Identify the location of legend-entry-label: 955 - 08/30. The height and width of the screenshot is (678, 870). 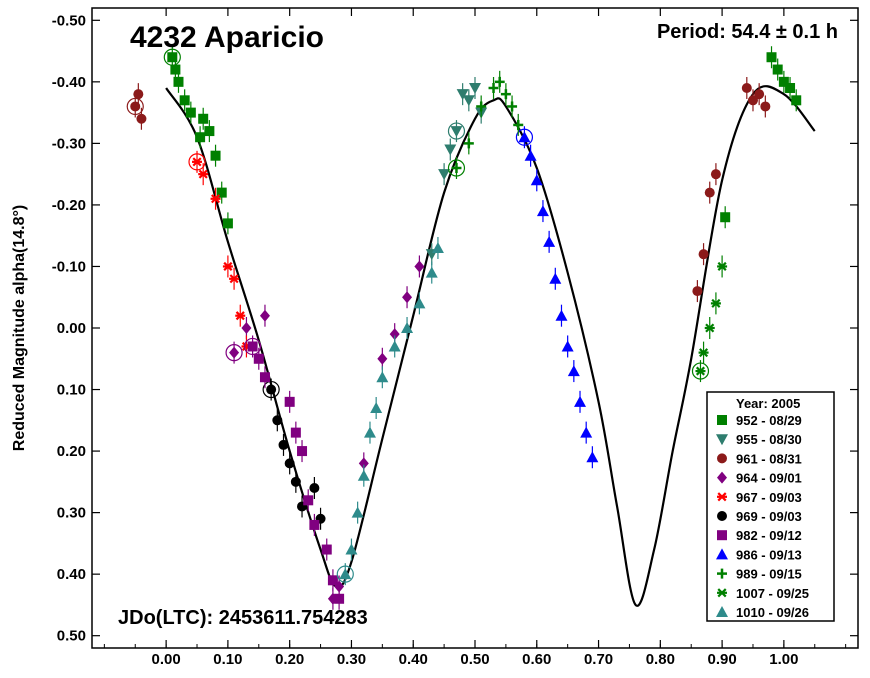
(769, 439).